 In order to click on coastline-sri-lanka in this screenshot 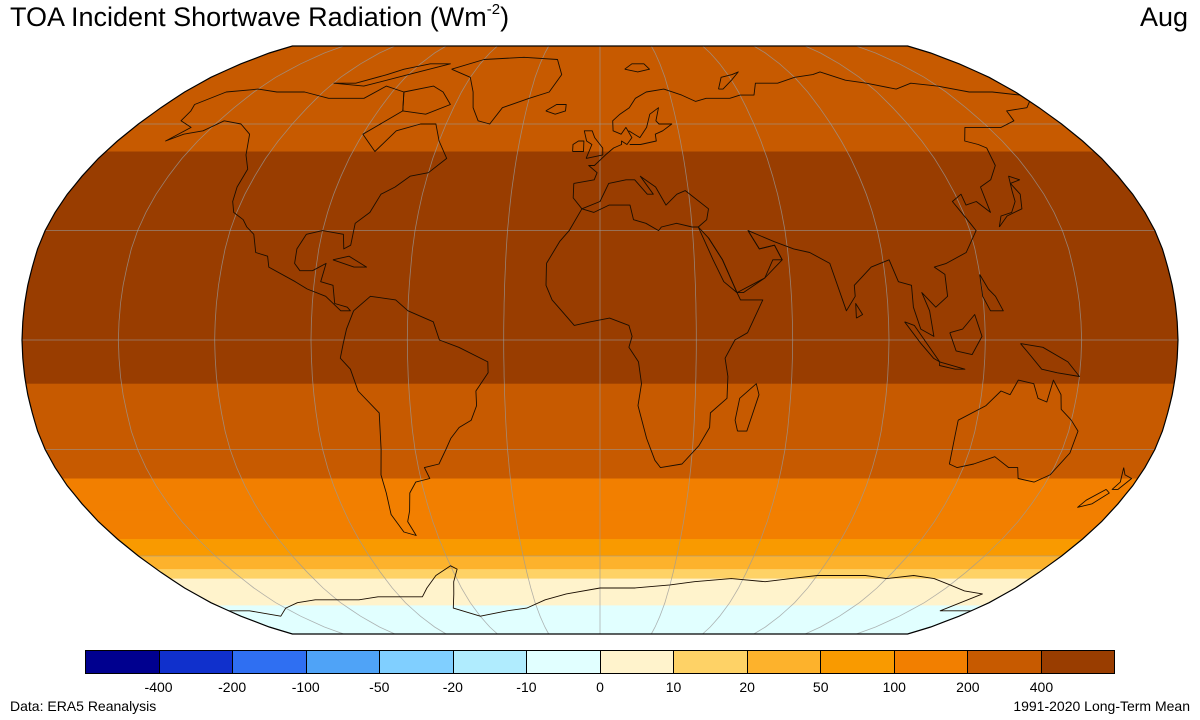, I will do `click(859, 311)`.